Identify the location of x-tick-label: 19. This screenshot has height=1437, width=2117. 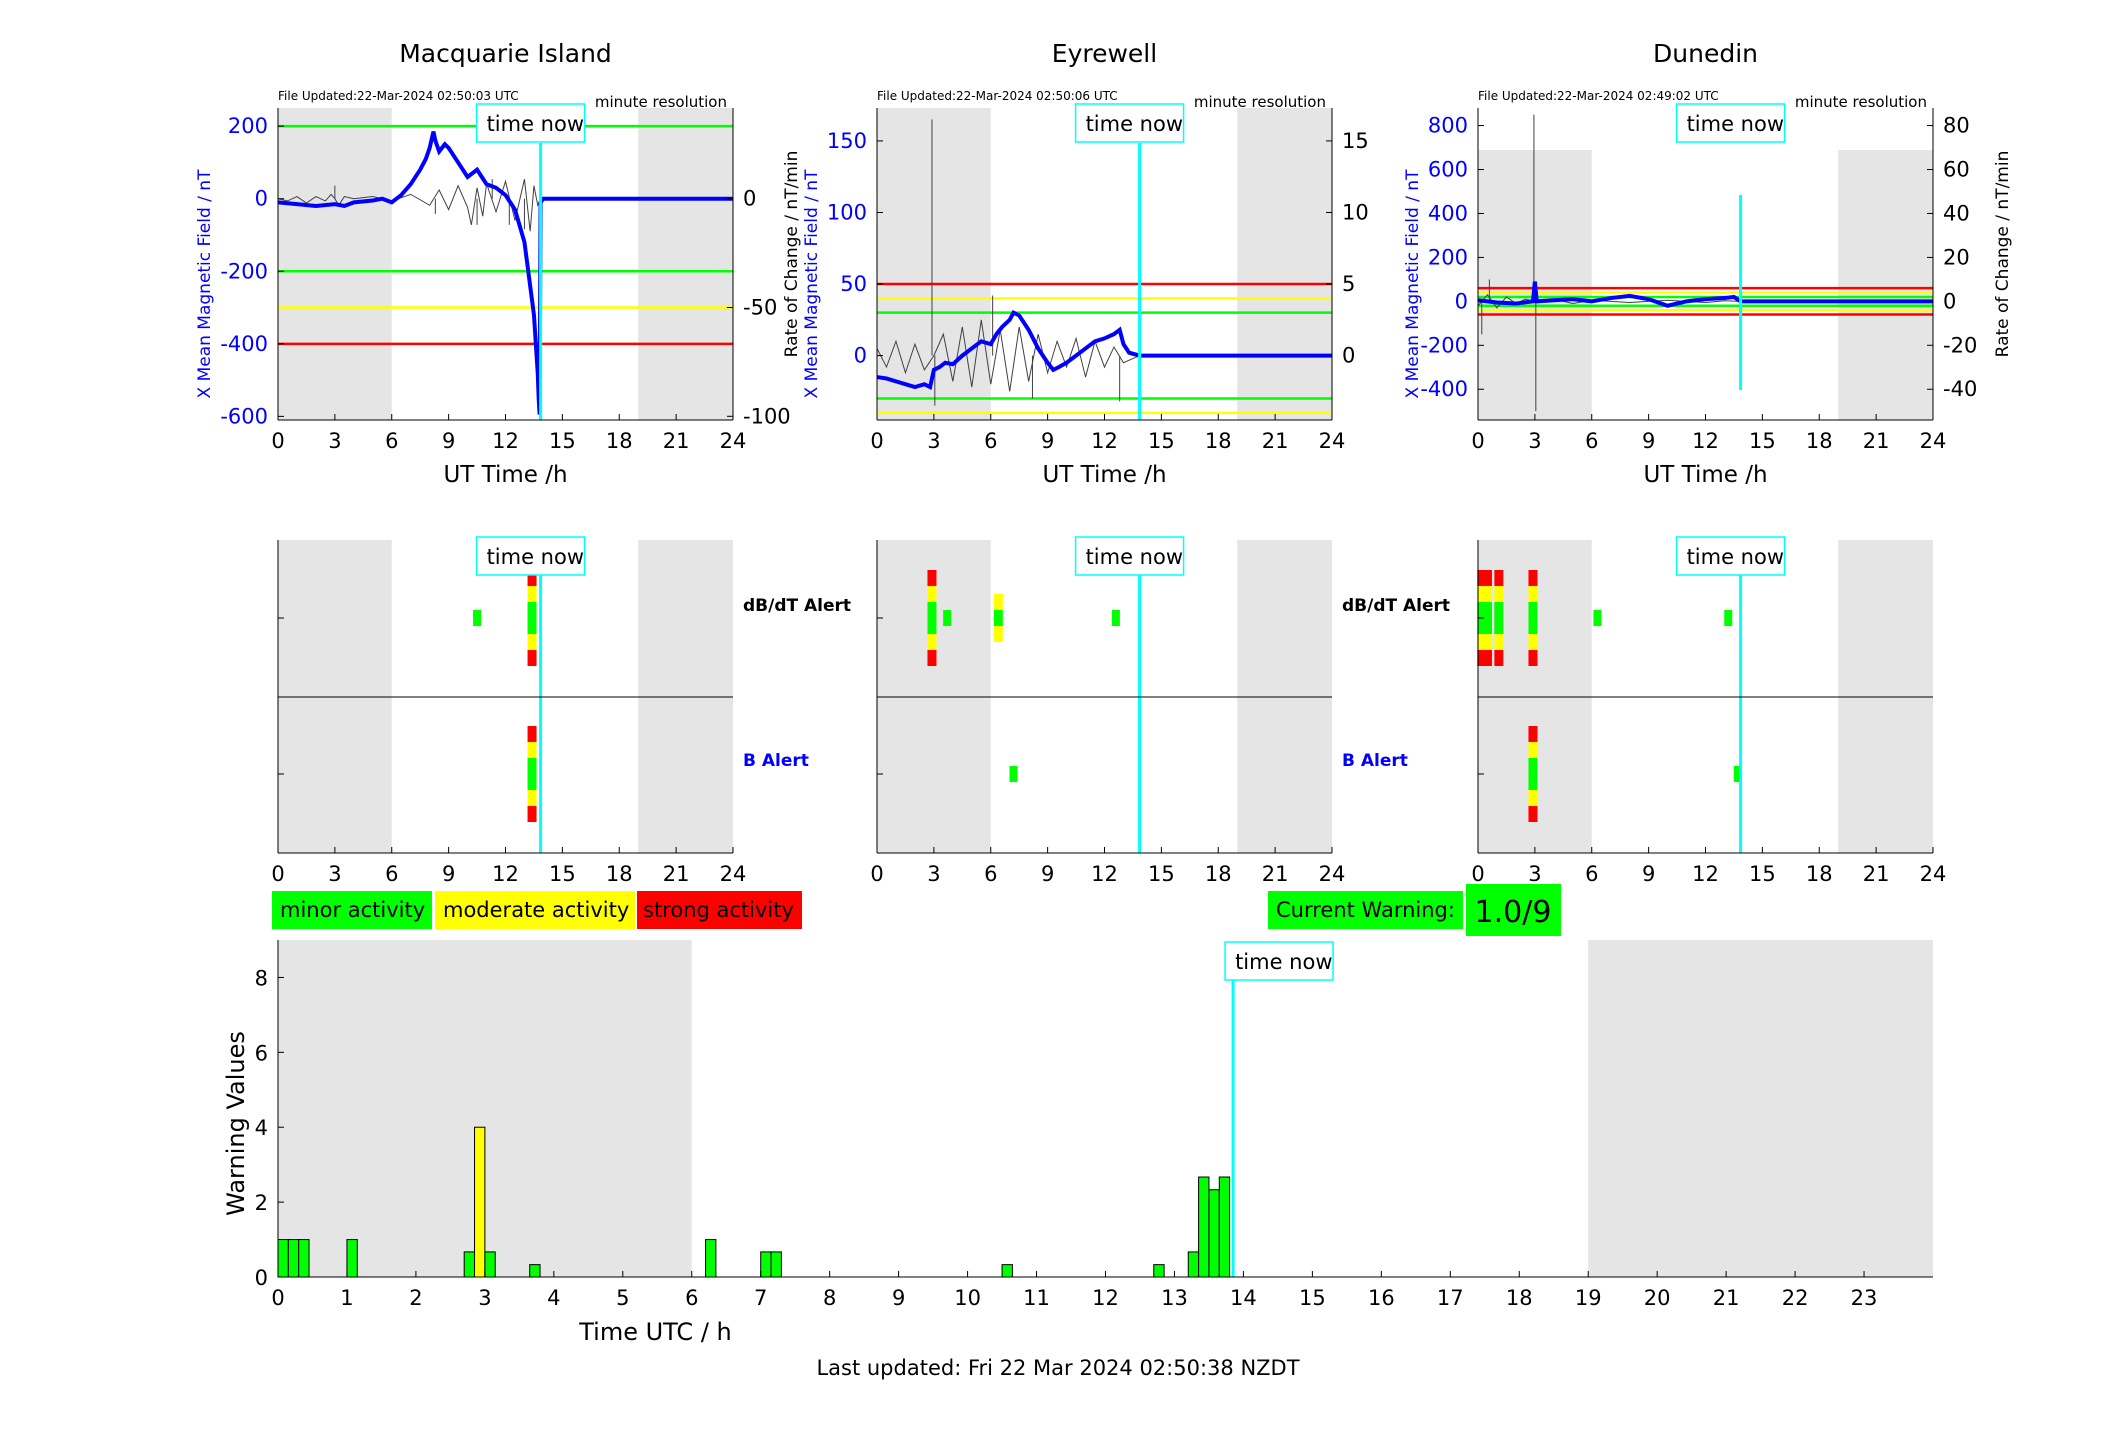
(1588, 1298).